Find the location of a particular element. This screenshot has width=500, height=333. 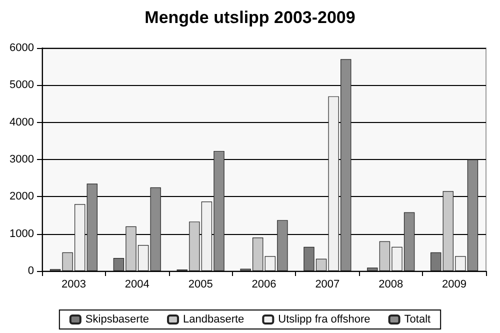

x-tick-label: 2003 is located at coordinates (73, 284).